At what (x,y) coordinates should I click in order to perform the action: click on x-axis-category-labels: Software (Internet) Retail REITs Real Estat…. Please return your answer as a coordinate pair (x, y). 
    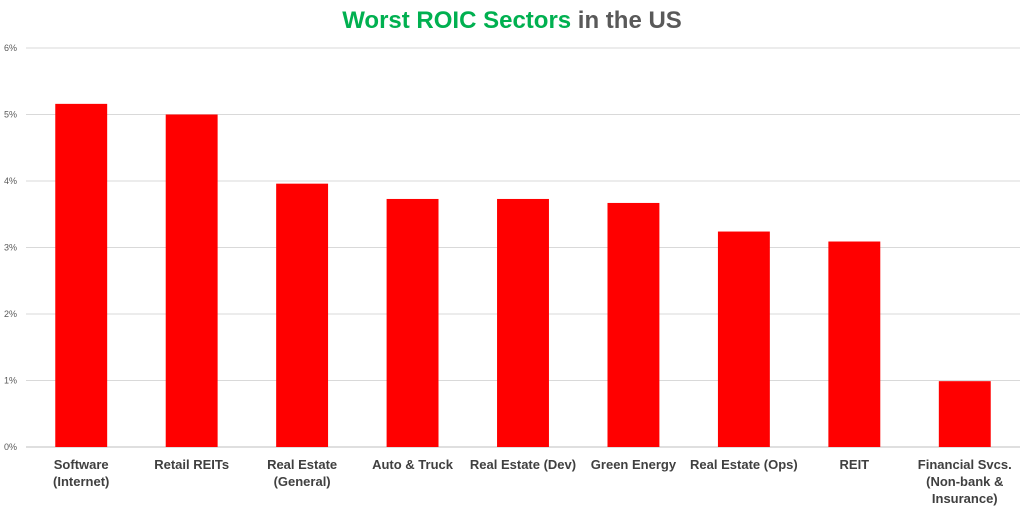
    Looking at the image, I should click on (532, 481).